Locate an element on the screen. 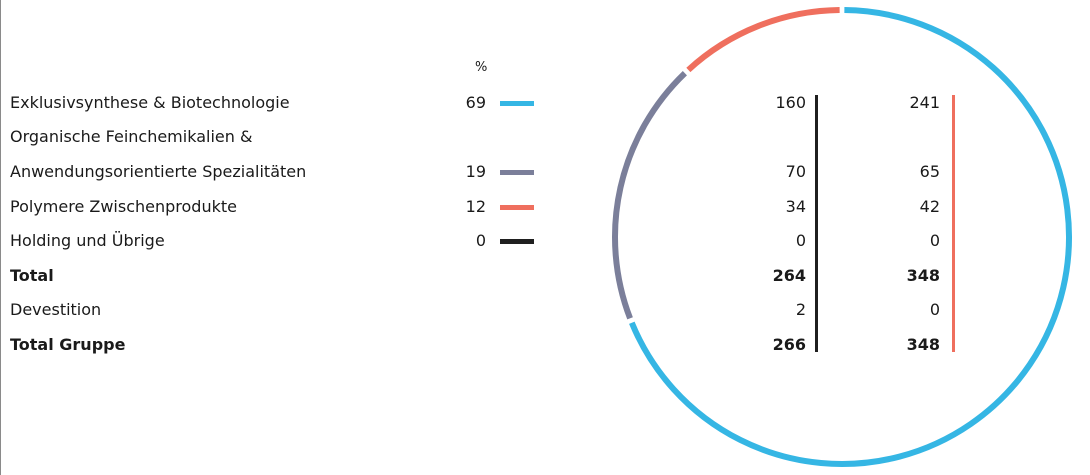 The height and width of the screenshot is (475, 1090). legend-swatch-polymere is located at coordinates (517, 207).